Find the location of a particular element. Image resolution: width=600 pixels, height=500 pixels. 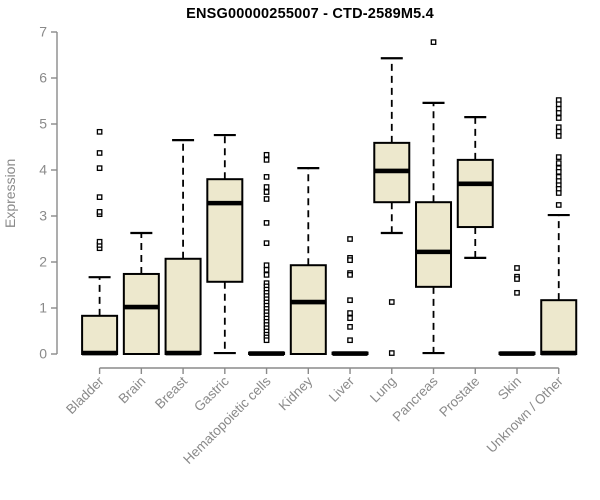

chart-title: ENSG00000255007 - CTD-2589M5.4 is located at coordinates (310, 14).